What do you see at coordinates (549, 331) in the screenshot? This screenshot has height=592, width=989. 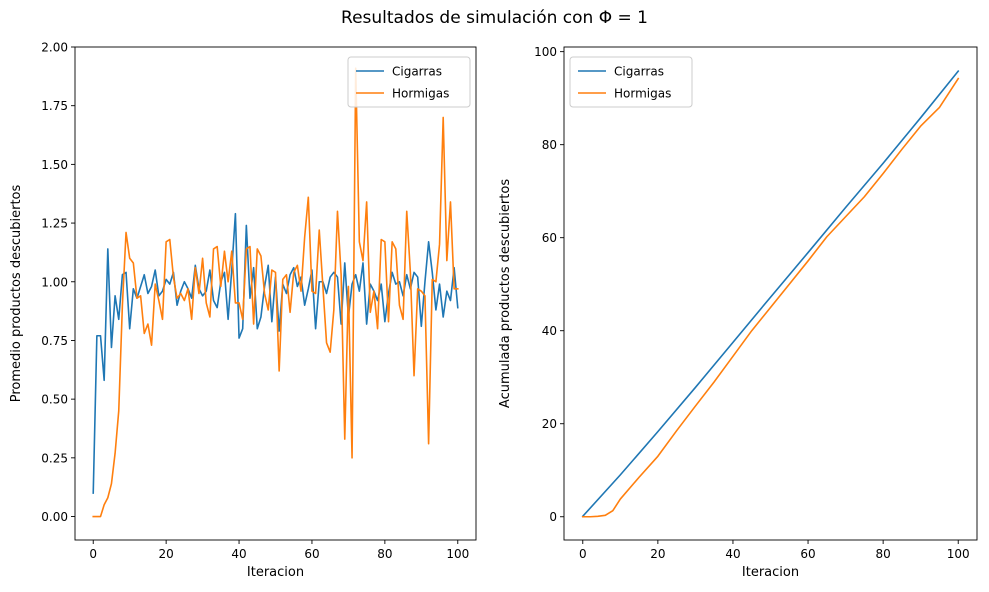 I see `y-tick-label: 40` at bounding box center [549, 331].